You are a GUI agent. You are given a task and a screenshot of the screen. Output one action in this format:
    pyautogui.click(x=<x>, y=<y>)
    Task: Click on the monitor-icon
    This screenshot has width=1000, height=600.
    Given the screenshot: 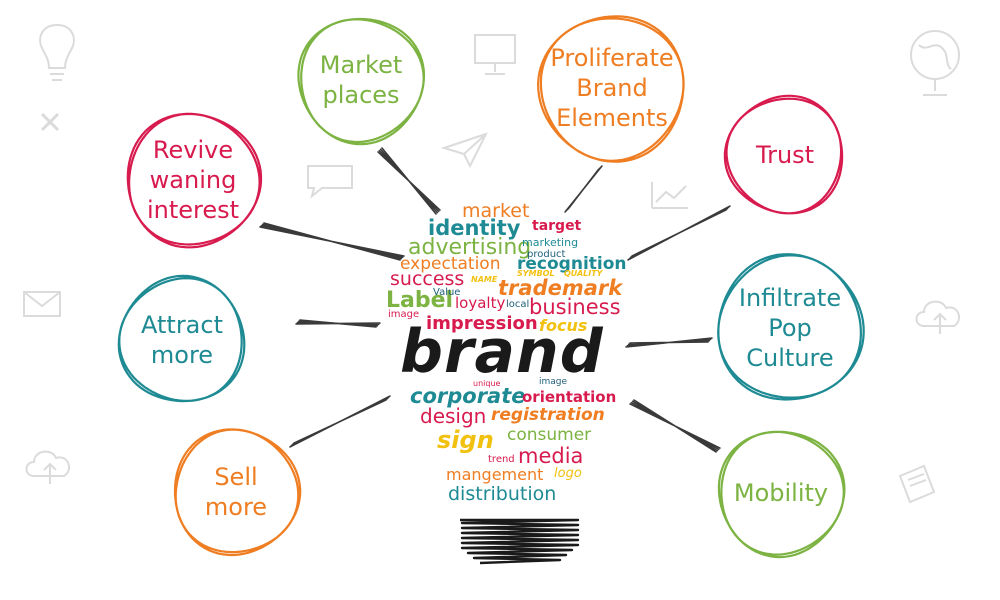 What is the action you would take?
    pyautogui.click(x=495, y=54)
    